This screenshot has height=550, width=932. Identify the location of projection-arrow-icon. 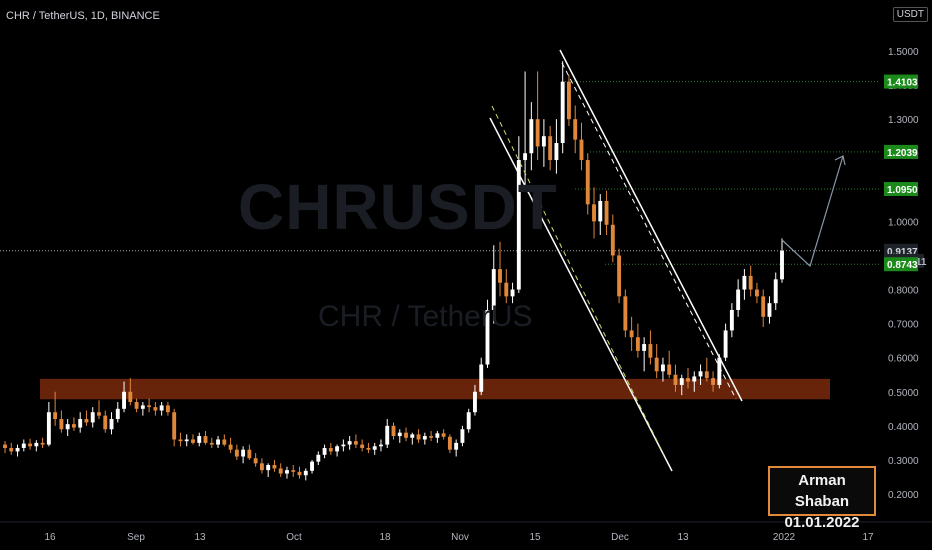
(840, 160).